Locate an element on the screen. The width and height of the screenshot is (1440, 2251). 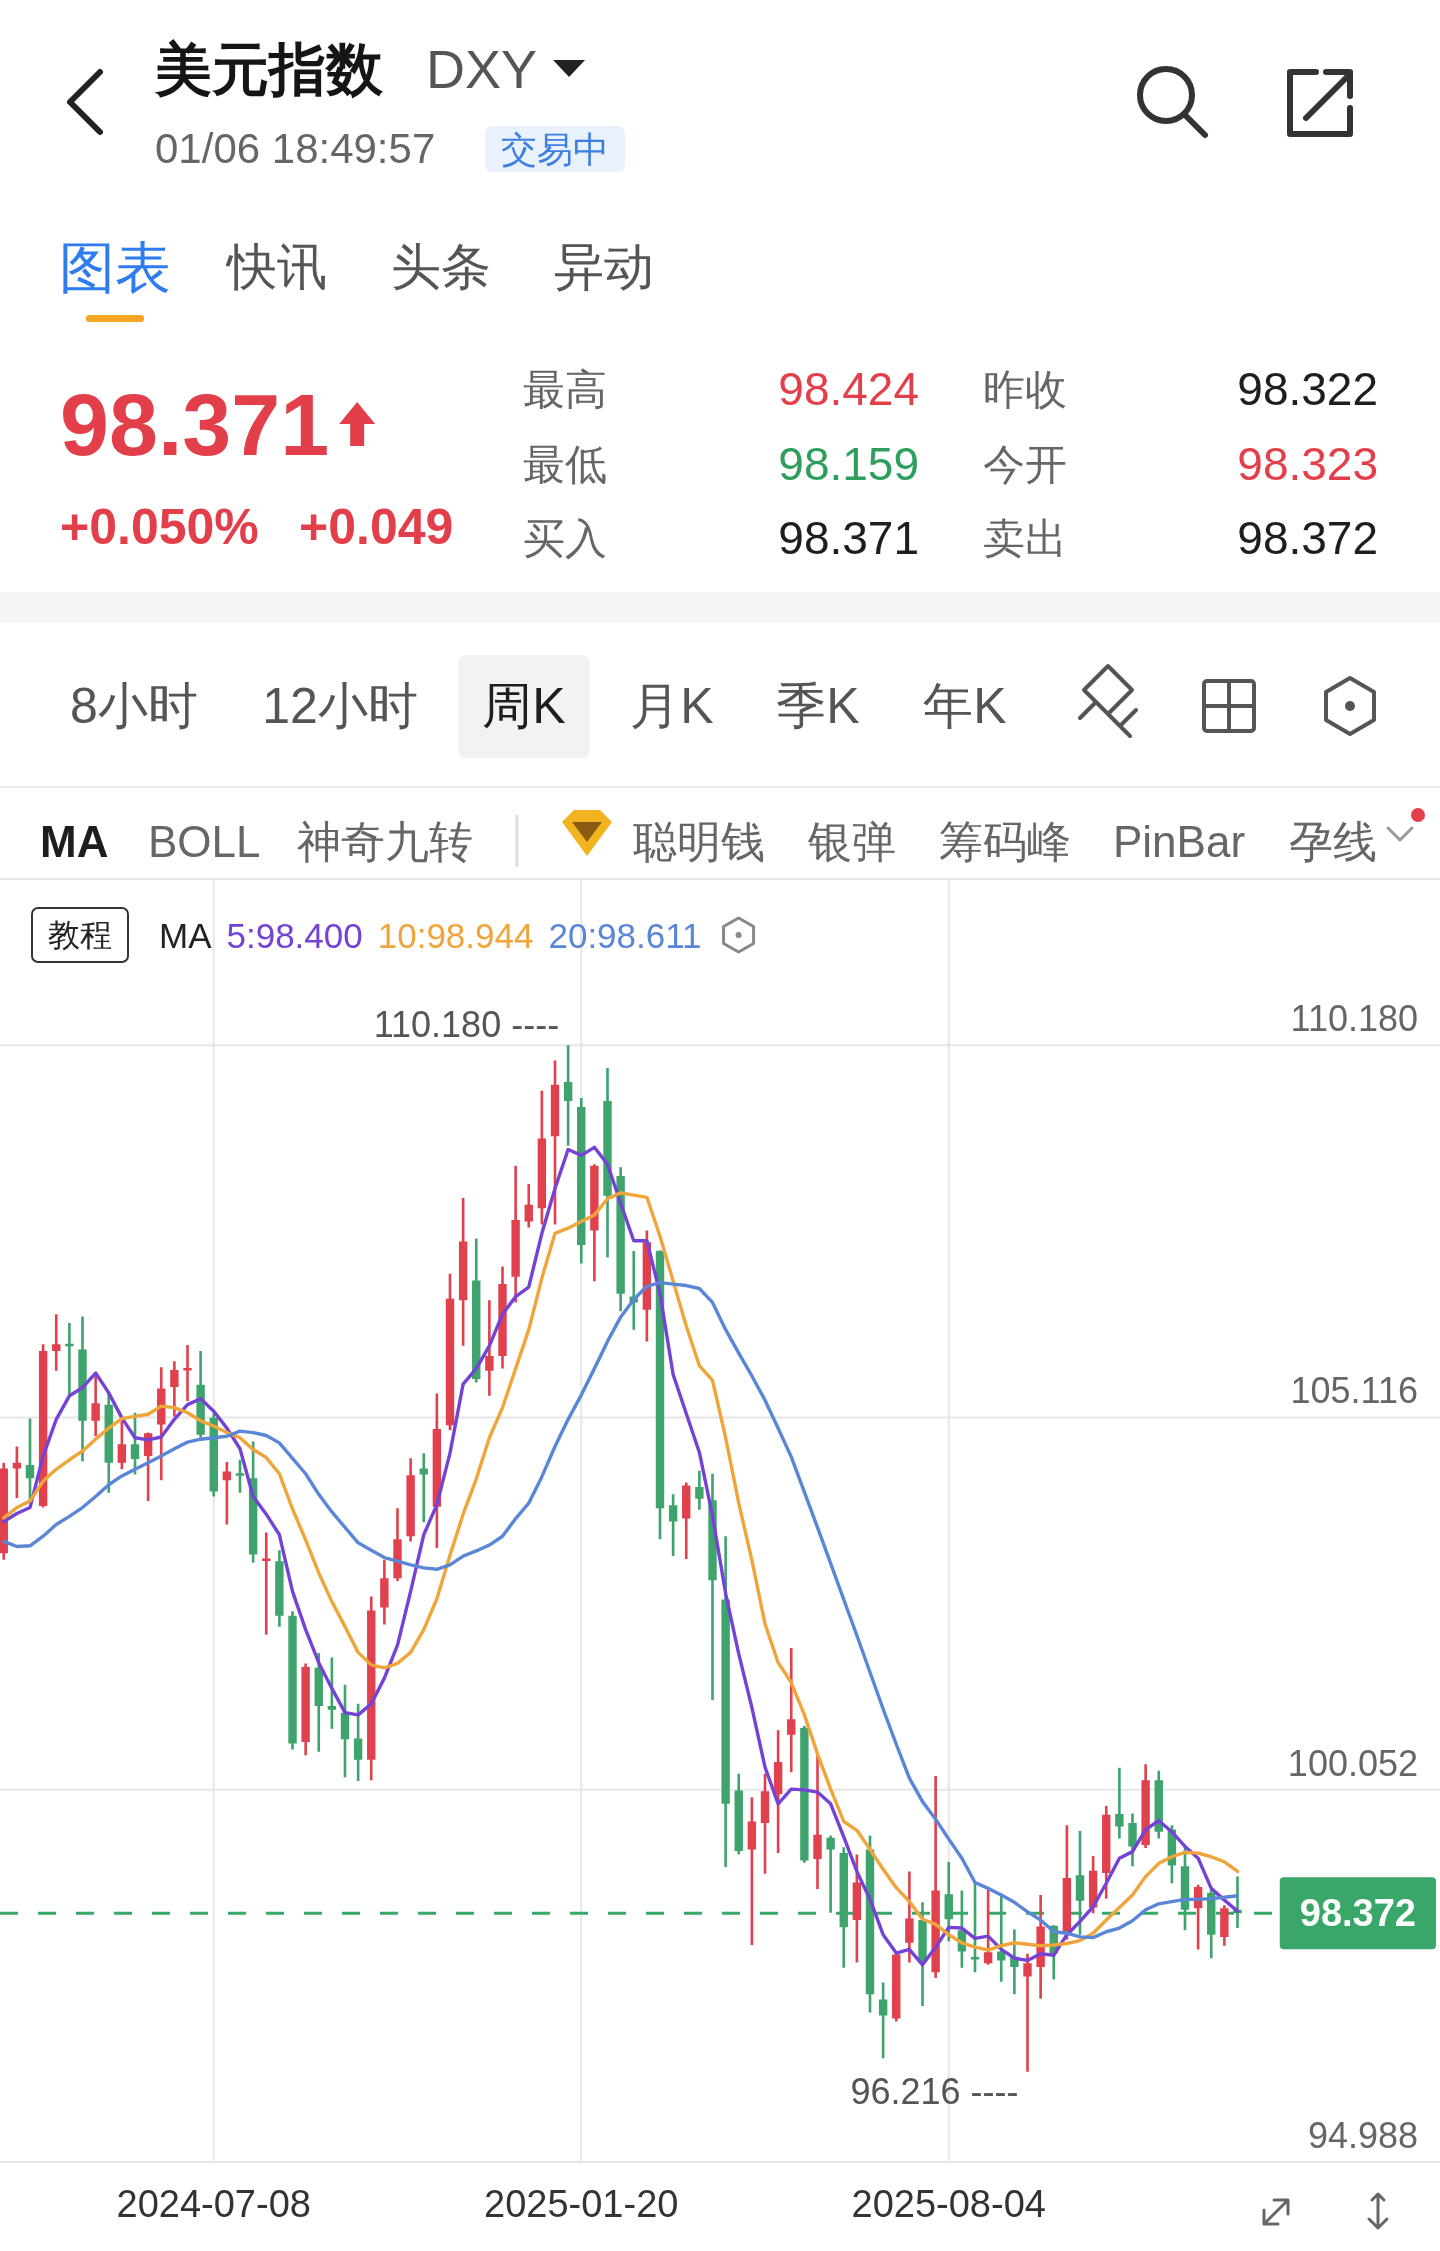
x-tick-label: 2025-01-20 is located at coordinates (581, 2204).